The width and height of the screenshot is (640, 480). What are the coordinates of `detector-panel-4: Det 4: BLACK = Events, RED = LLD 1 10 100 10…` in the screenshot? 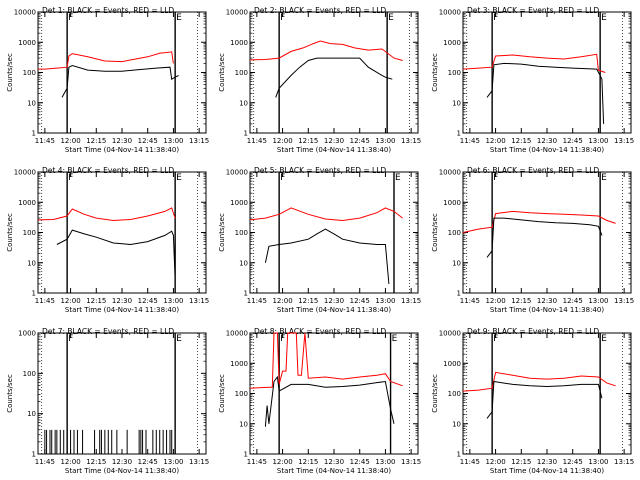 It's located at (107, 240).